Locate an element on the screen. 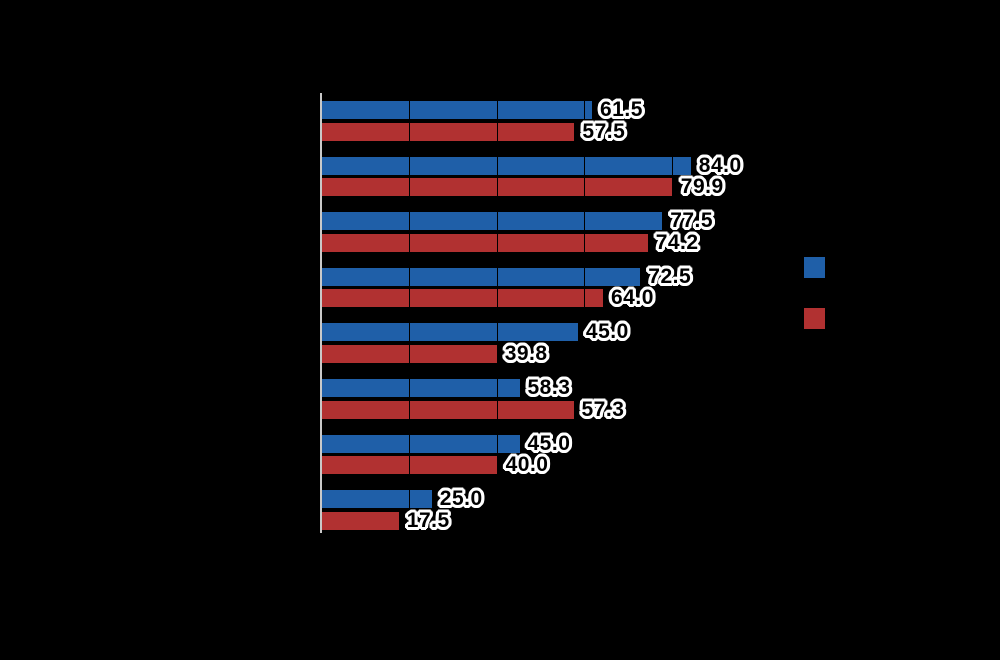 This screenshot has width=1000, height=660. value-label: 25.0 is located at coordinates (461, 499).